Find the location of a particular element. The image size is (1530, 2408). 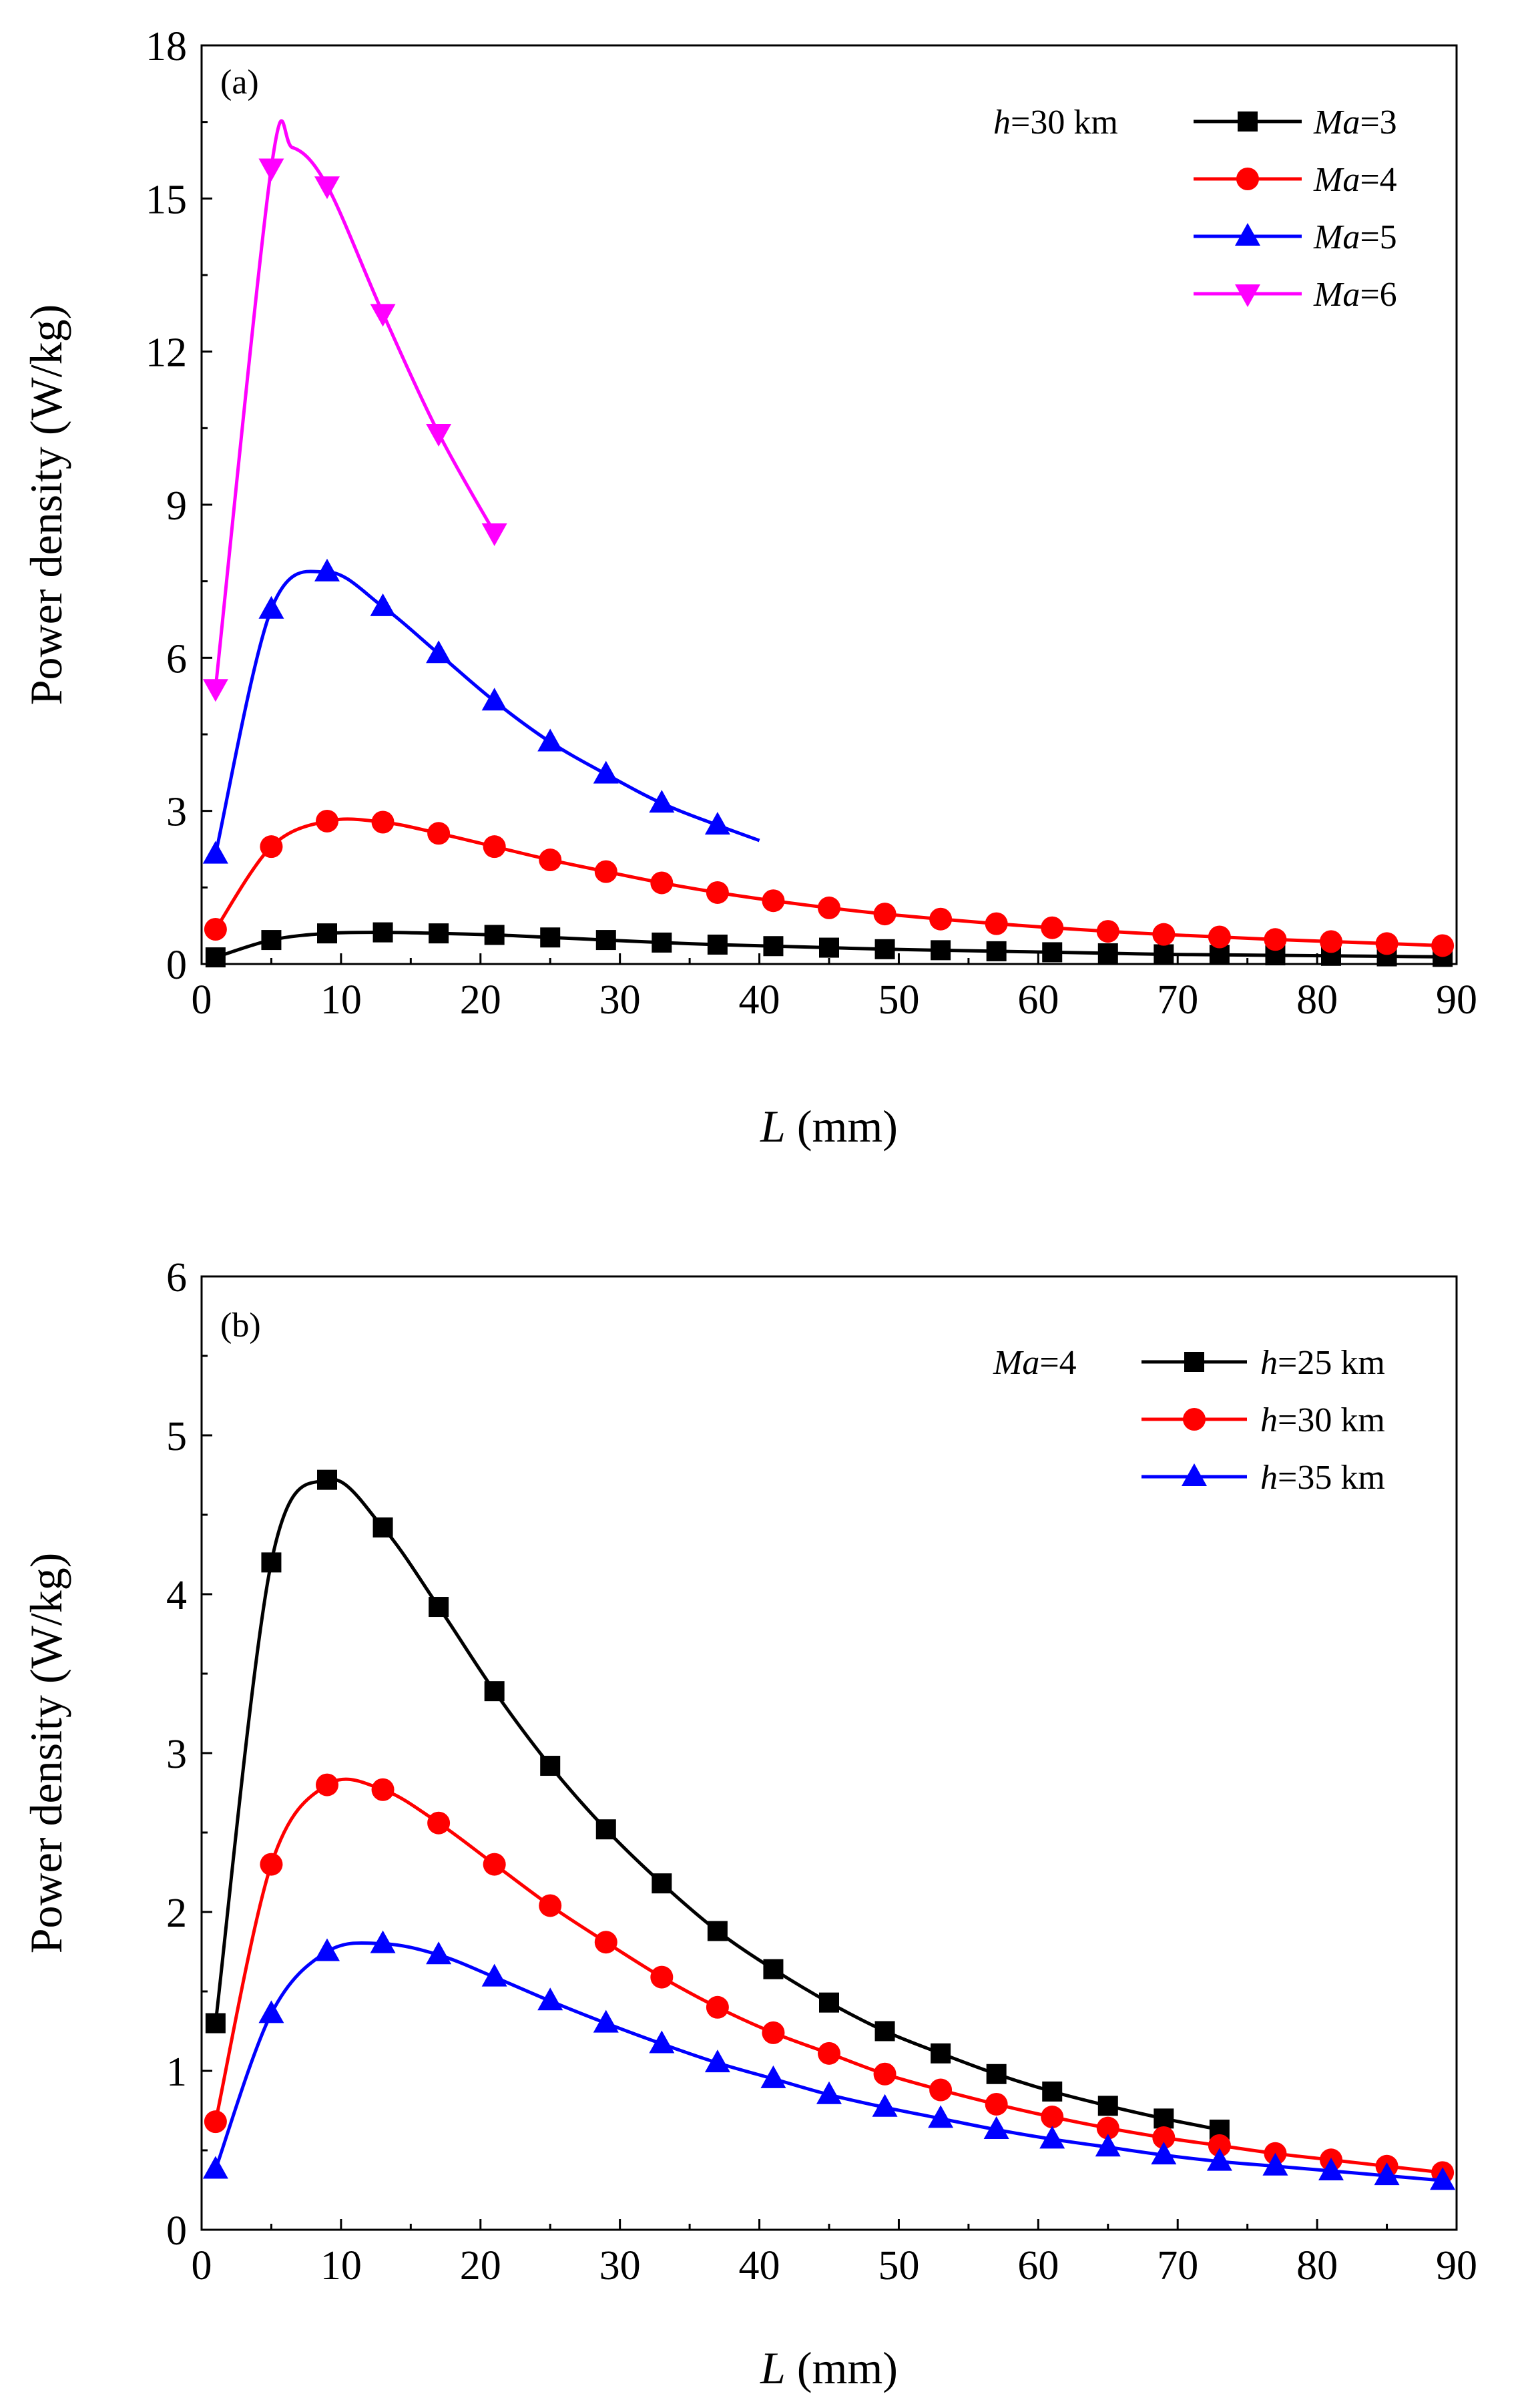

y-tick-label: 5 is located at coordinates (176, 1436).